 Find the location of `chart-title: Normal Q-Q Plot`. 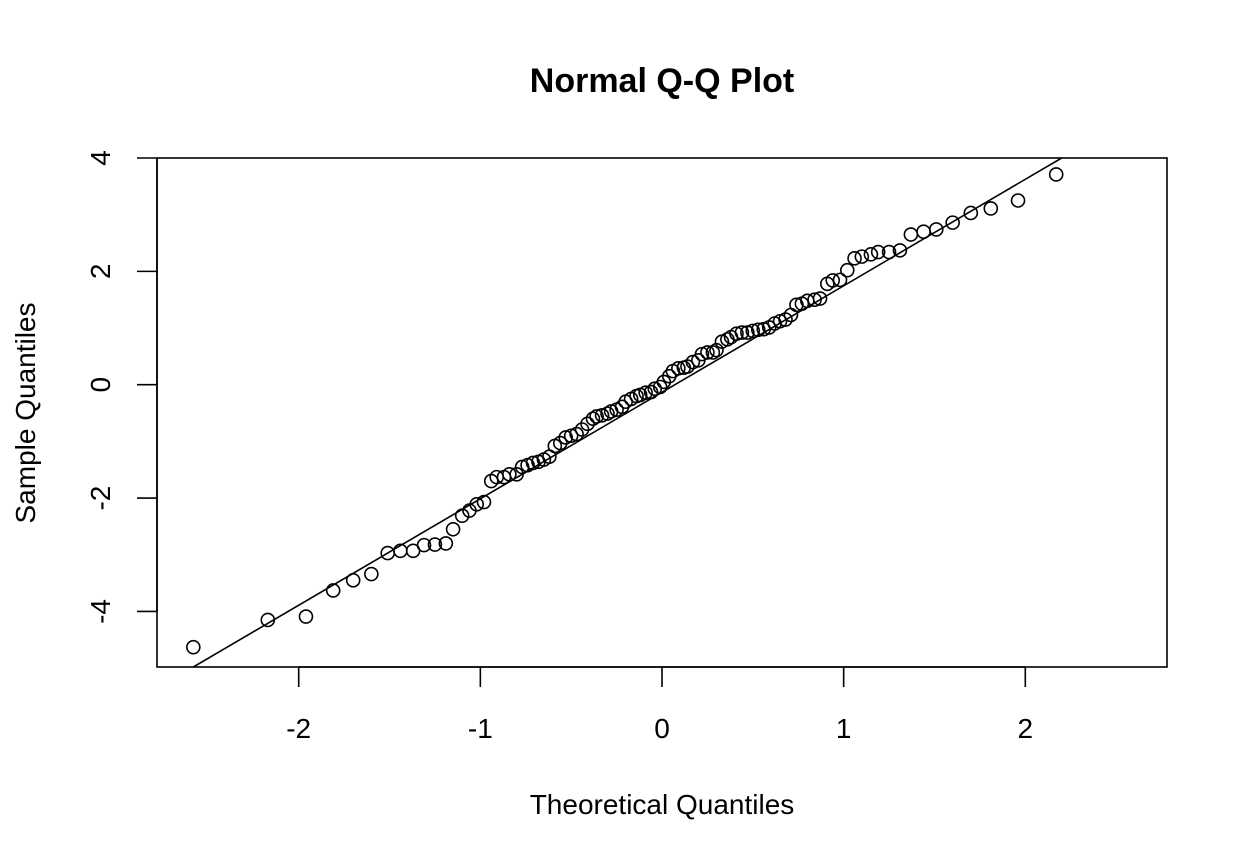

chart-title: Normal Q-Q Plot is located at coordinates (662, 81).